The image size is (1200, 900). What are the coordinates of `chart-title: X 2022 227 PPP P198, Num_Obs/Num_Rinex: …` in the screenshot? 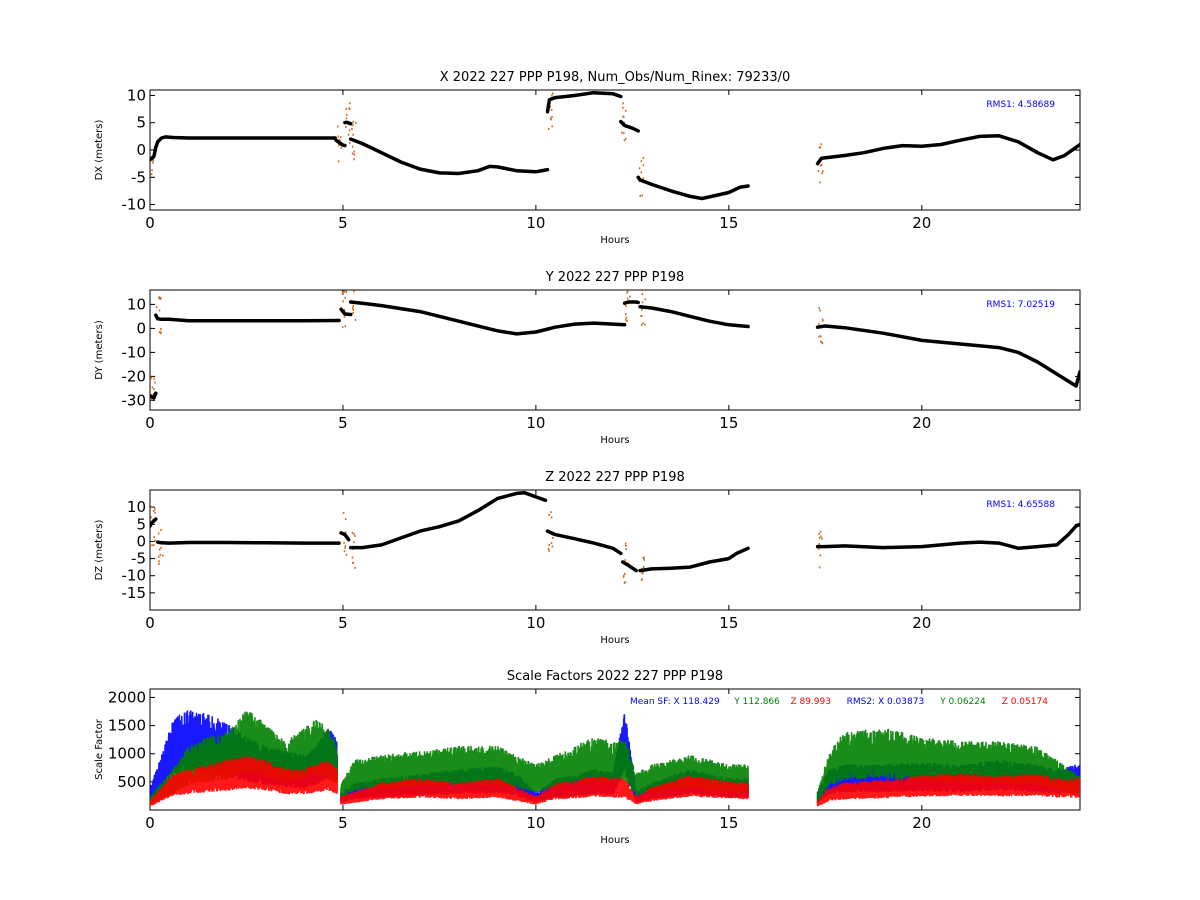 It's located at (615, 77).